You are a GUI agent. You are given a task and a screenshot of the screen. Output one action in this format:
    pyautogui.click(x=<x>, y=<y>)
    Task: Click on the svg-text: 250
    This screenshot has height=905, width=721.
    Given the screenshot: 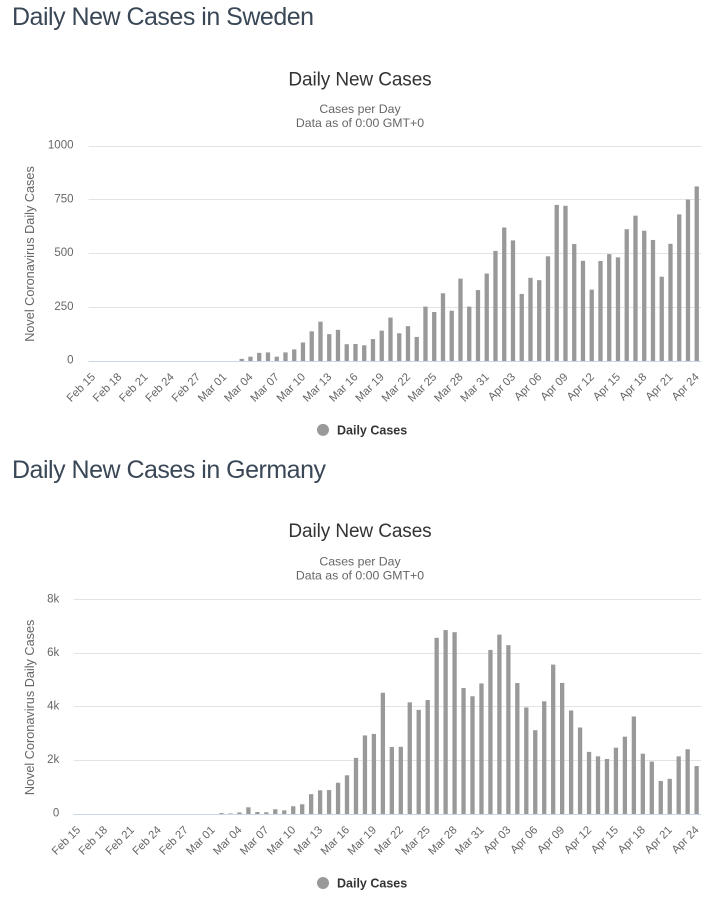 What is the action you would take?
    pyautogui.click(x=63, y=307)
    